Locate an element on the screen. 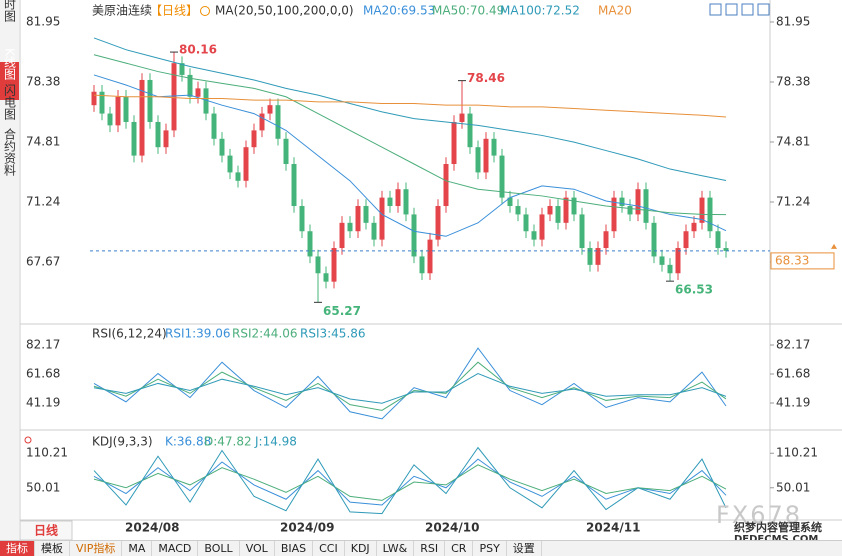  y-tick-label: 78.38 is located at coordinates (43, 81).